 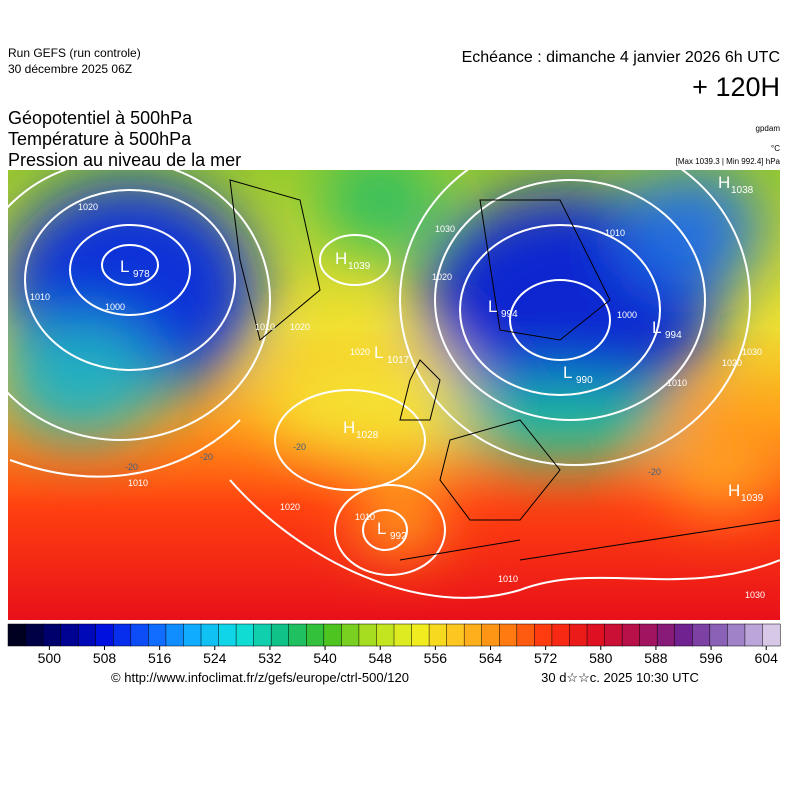 I want to click on run-date: 30 décembre 2025 06Z, so click(x=70, y=69).